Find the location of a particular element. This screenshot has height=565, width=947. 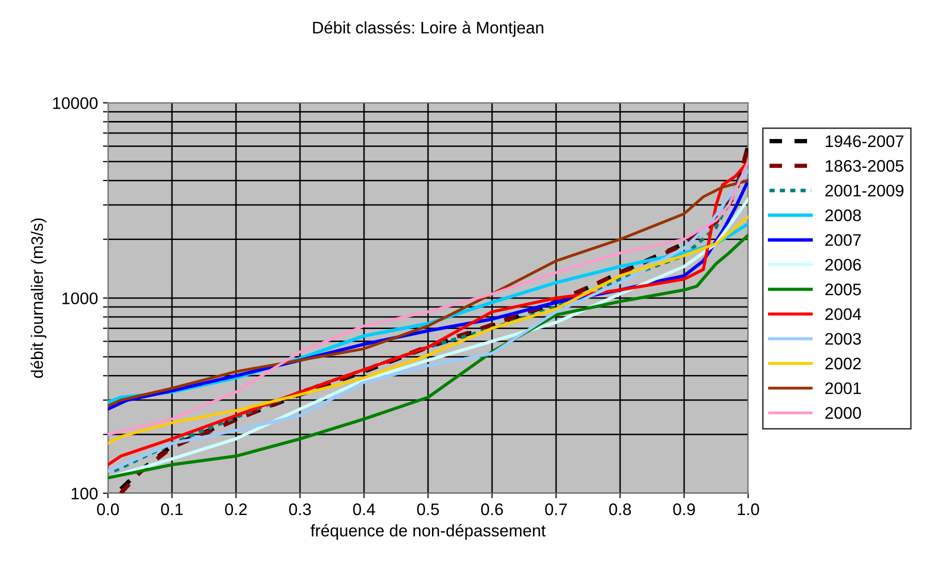

legend-label: 1863-2005 is located at coordinates (865, 166).